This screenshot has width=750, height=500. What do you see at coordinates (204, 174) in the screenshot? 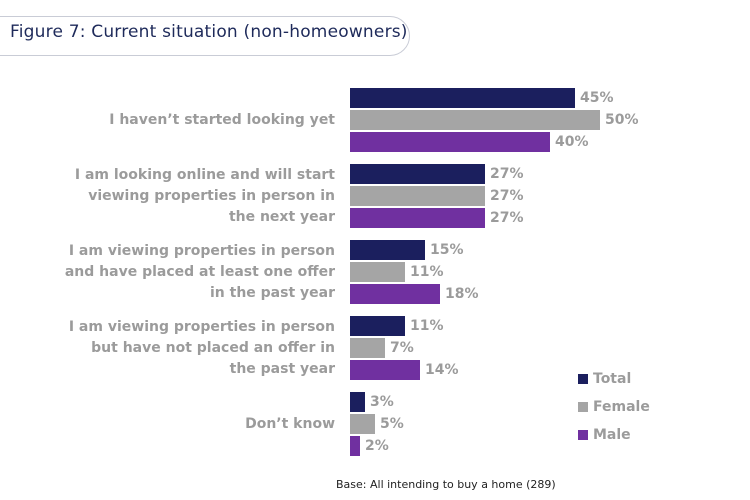
I see `category-label-line: I am looking online and will start` at bounding box center [204, 174].